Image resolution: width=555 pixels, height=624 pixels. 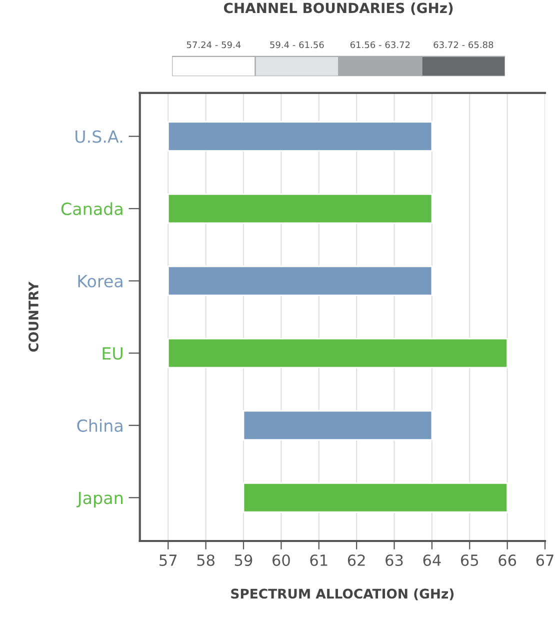 I want to click on x-tick-label: 57, so click(x=168, y=560).